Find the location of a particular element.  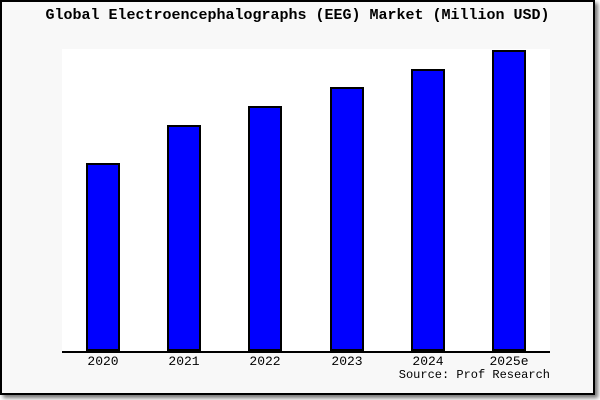

x-tick-label-2023: 2023 is located at coordinates (347, 361).